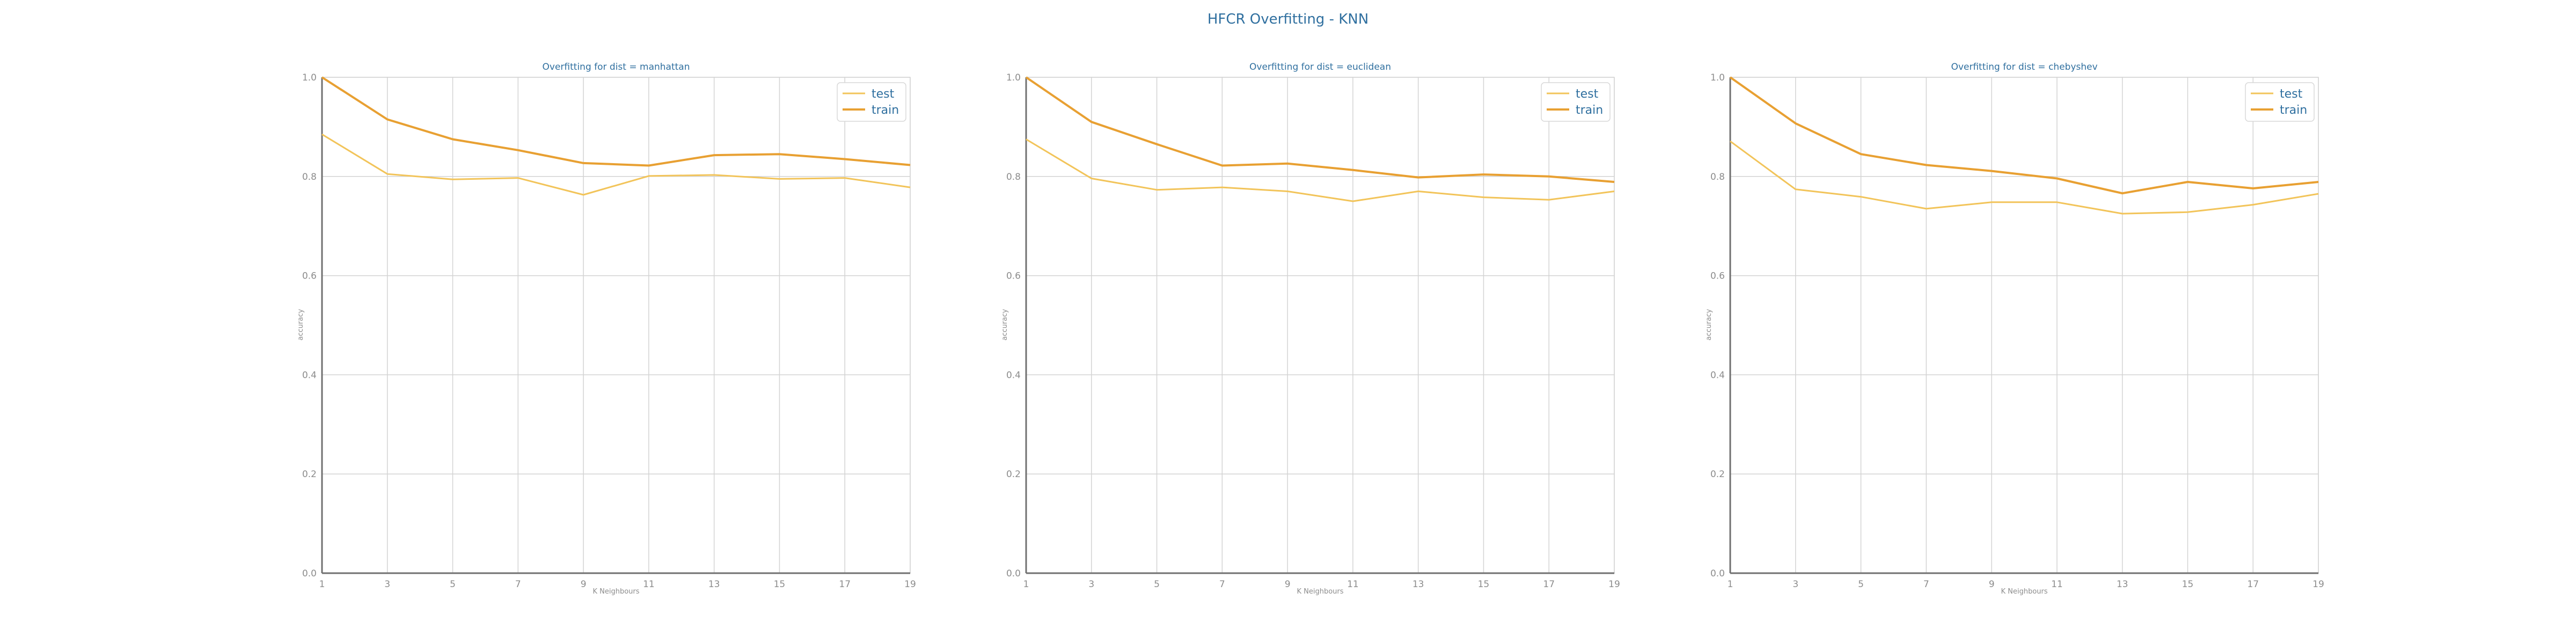 The width and height of the screenshot is (2576, 644). Describe the element at coordinates (1288, 19) in the screenshot. I see `figure-title: HFCR Overfitting - KNN` at that location.